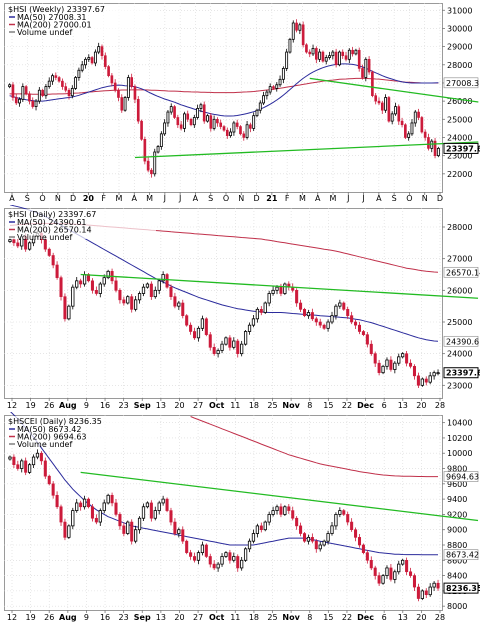 This screenshot has height=624, width=480. I want to click on legend-label: MA(50) 27008.31, so click(52, 17).